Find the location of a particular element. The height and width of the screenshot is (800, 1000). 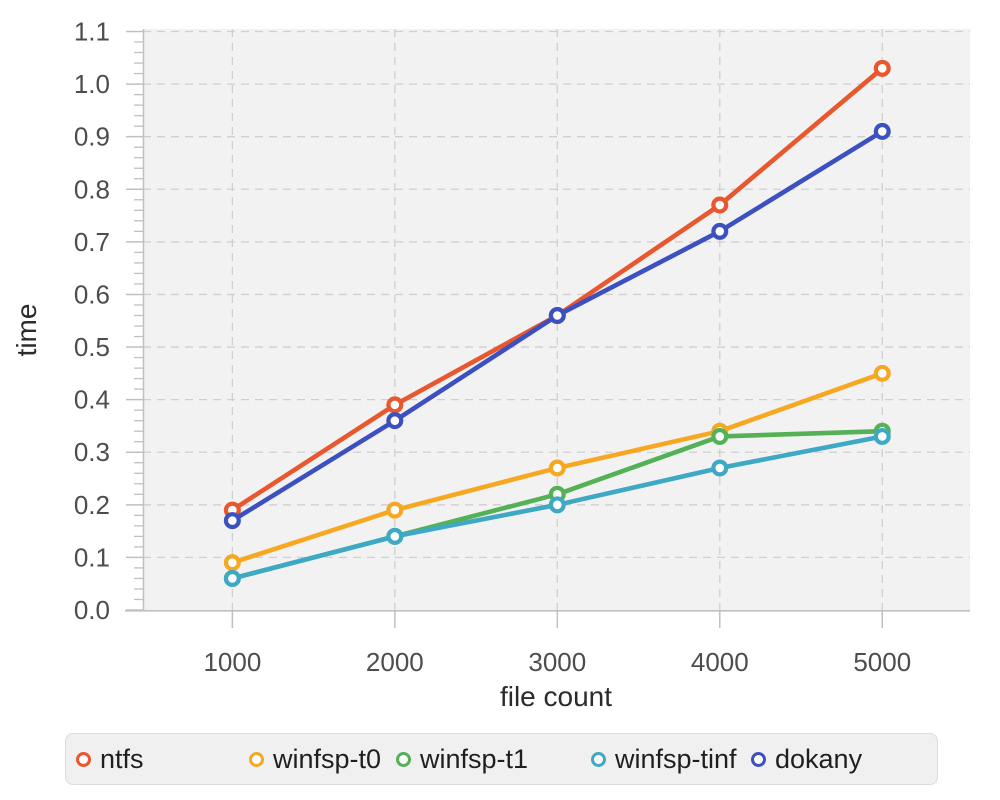

y-tick-label: 0.8 is located at coordinates (92, 189).